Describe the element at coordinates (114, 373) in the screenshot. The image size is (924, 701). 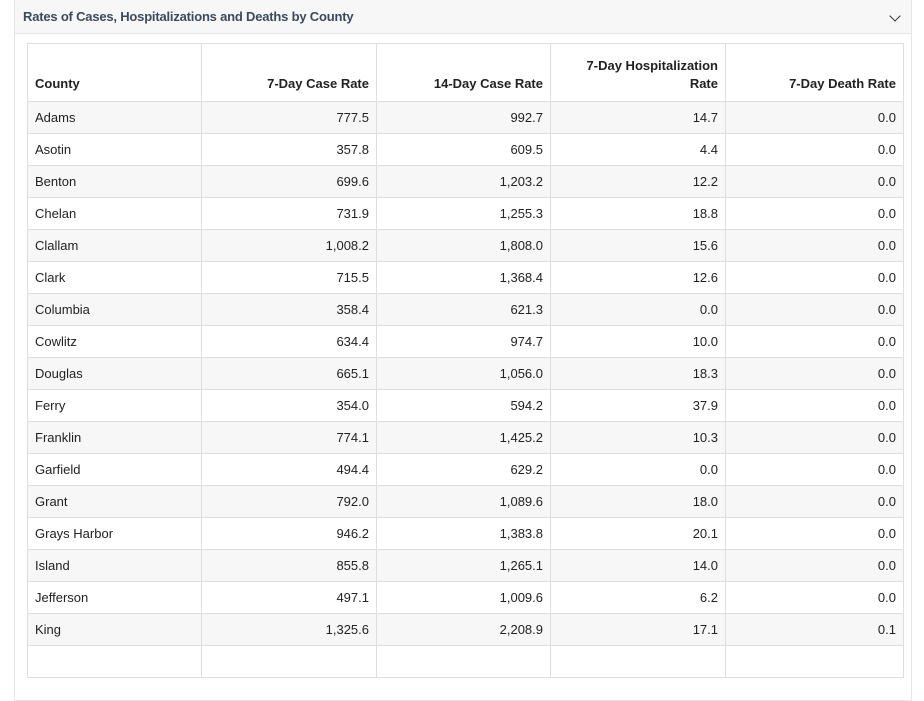
I see `county-cell: Douglas` at that location.